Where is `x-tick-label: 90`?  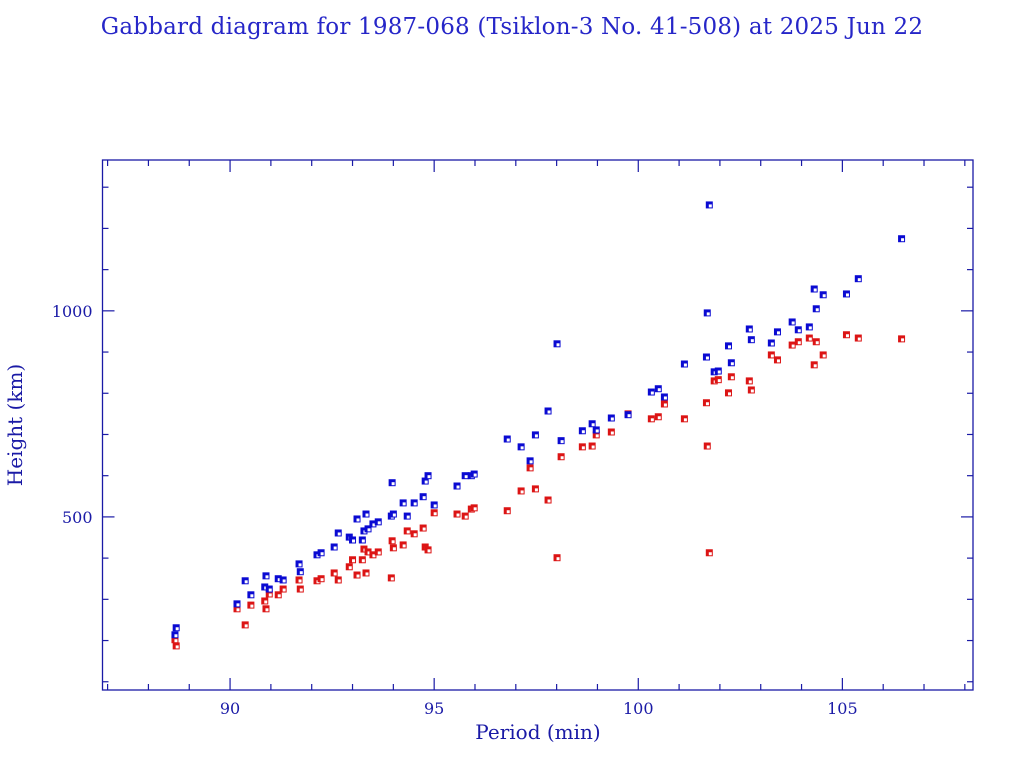 x-tick-label: 90 is located at coordinates (230, 708).